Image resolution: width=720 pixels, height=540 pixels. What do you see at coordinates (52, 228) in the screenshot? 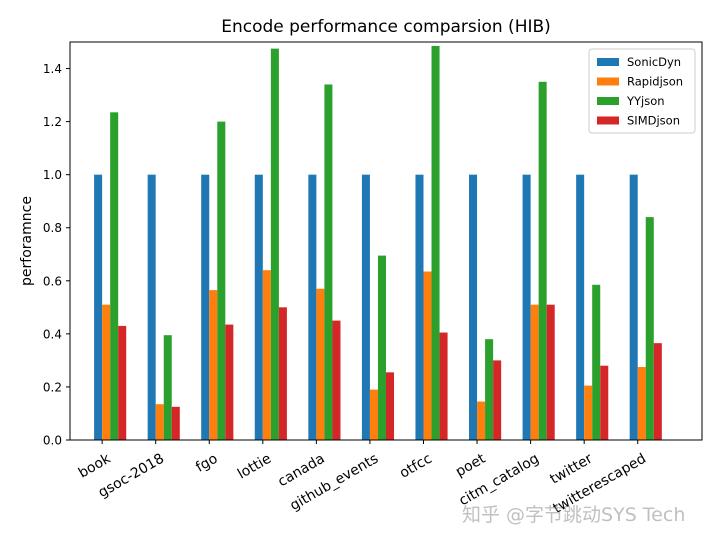
I see `y-tick-label: 0.8` at bounding box center [52, 228].